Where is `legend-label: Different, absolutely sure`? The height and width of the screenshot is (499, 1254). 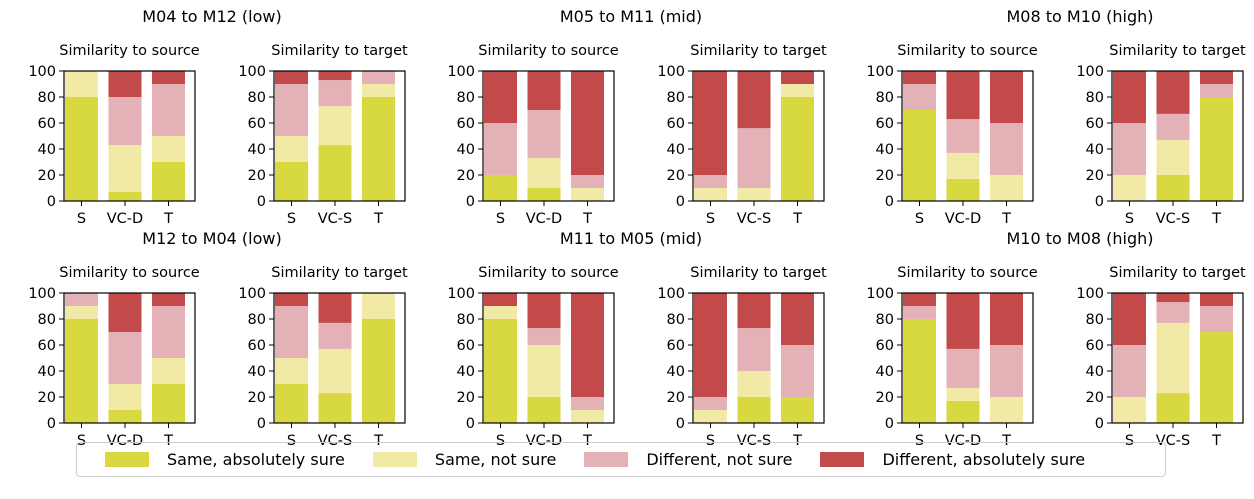 legend-label: Different, absolutely sure is located at coordinates (984, 459).